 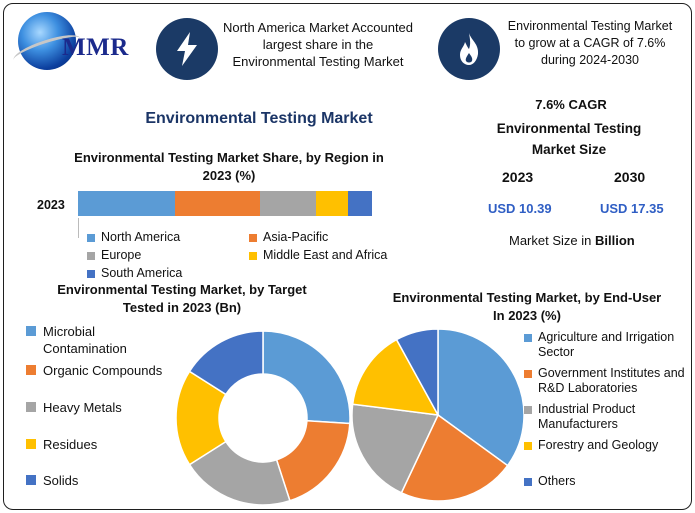 I want to click on legend-agriculture: Agriculture and Irrigation Sector, so click(x=606, y=345).